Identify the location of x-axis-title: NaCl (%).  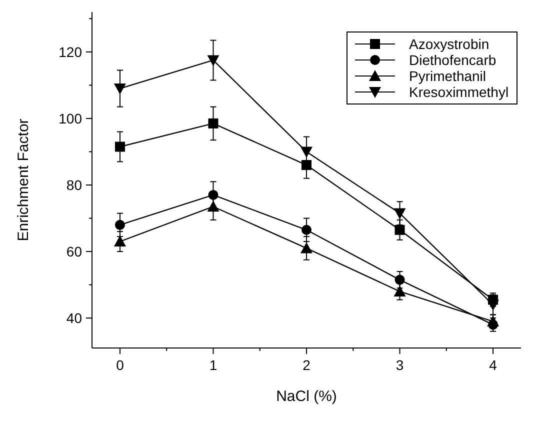
(306, 396).